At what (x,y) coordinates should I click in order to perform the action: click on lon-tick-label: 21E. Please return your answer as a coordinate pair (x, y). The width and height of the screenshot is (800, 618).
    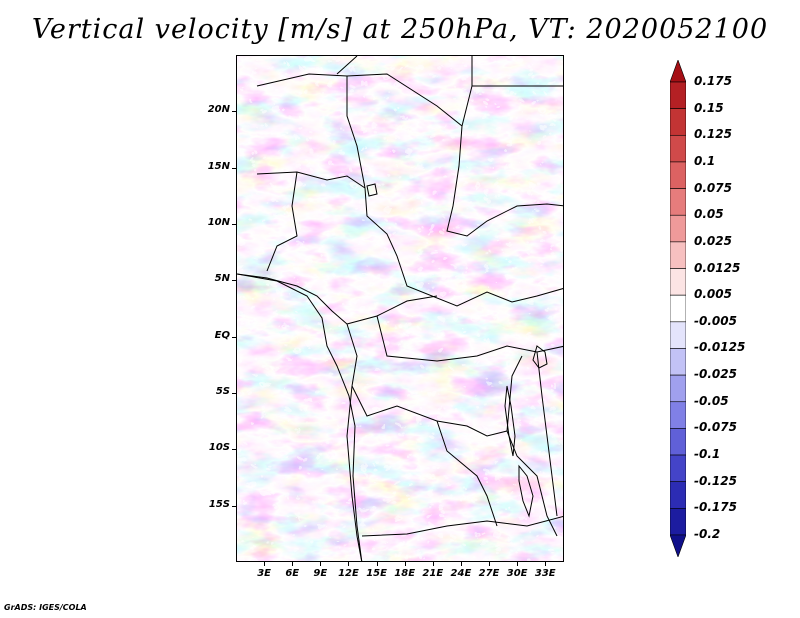
    Looking at the image, I should click on (433, 573).